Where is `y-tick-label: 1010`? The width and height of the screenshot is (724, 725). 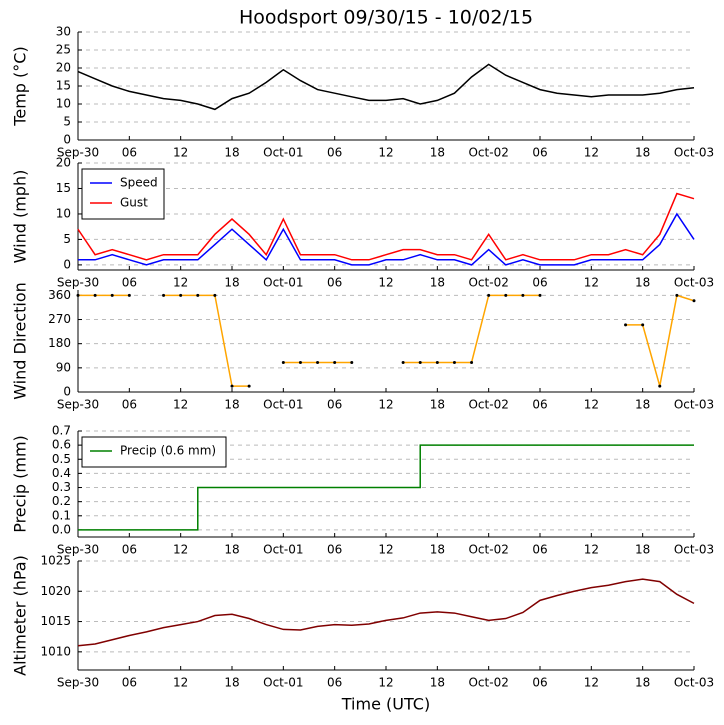 y-tick-label: 1010 is located at coordinates (55, 651).